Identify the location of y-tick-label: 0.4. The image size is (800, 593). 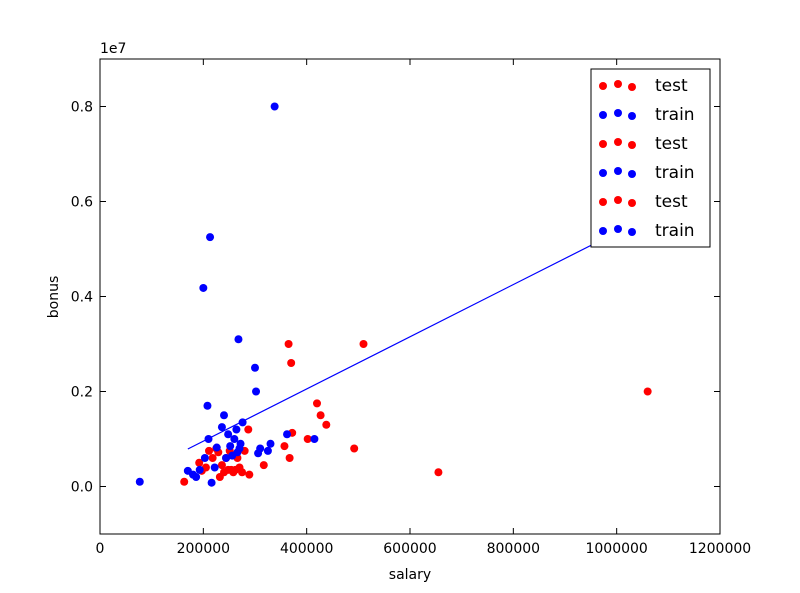
(82, 298).